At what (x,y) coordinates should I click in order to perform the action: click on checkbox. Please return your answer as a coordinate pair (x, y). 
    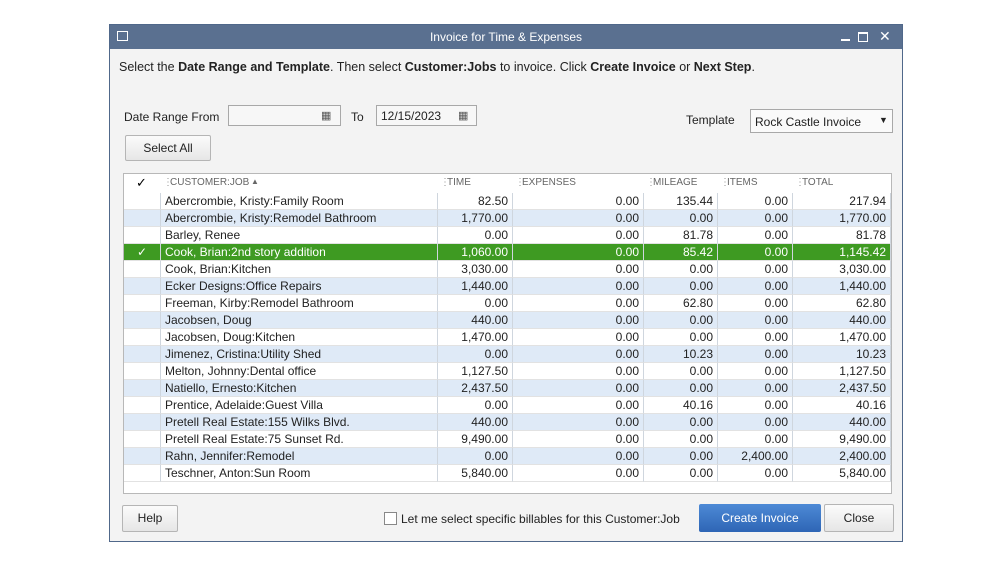
    Looking at the image, I should click on (390, 518).